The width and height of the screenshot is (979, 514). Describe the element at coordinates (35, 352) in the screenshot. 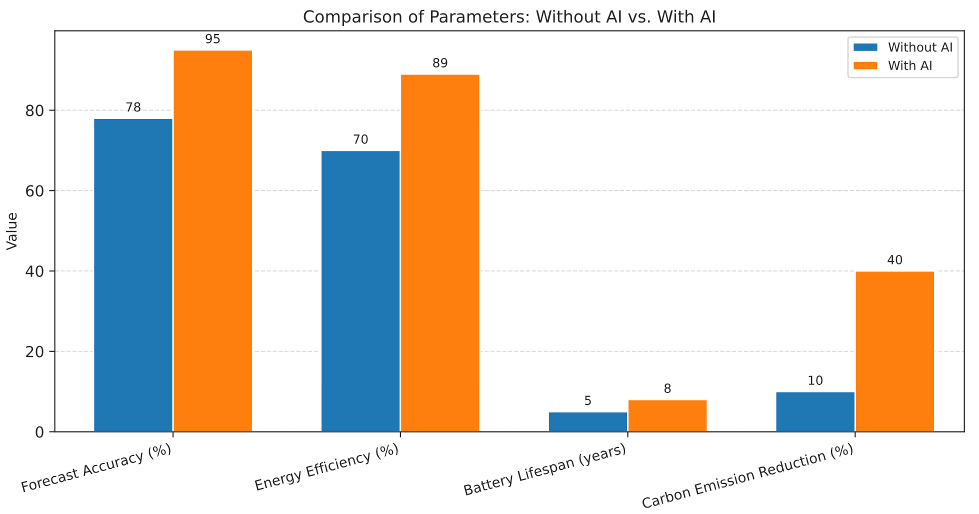

I see `y-tick-label: 20` at that location.